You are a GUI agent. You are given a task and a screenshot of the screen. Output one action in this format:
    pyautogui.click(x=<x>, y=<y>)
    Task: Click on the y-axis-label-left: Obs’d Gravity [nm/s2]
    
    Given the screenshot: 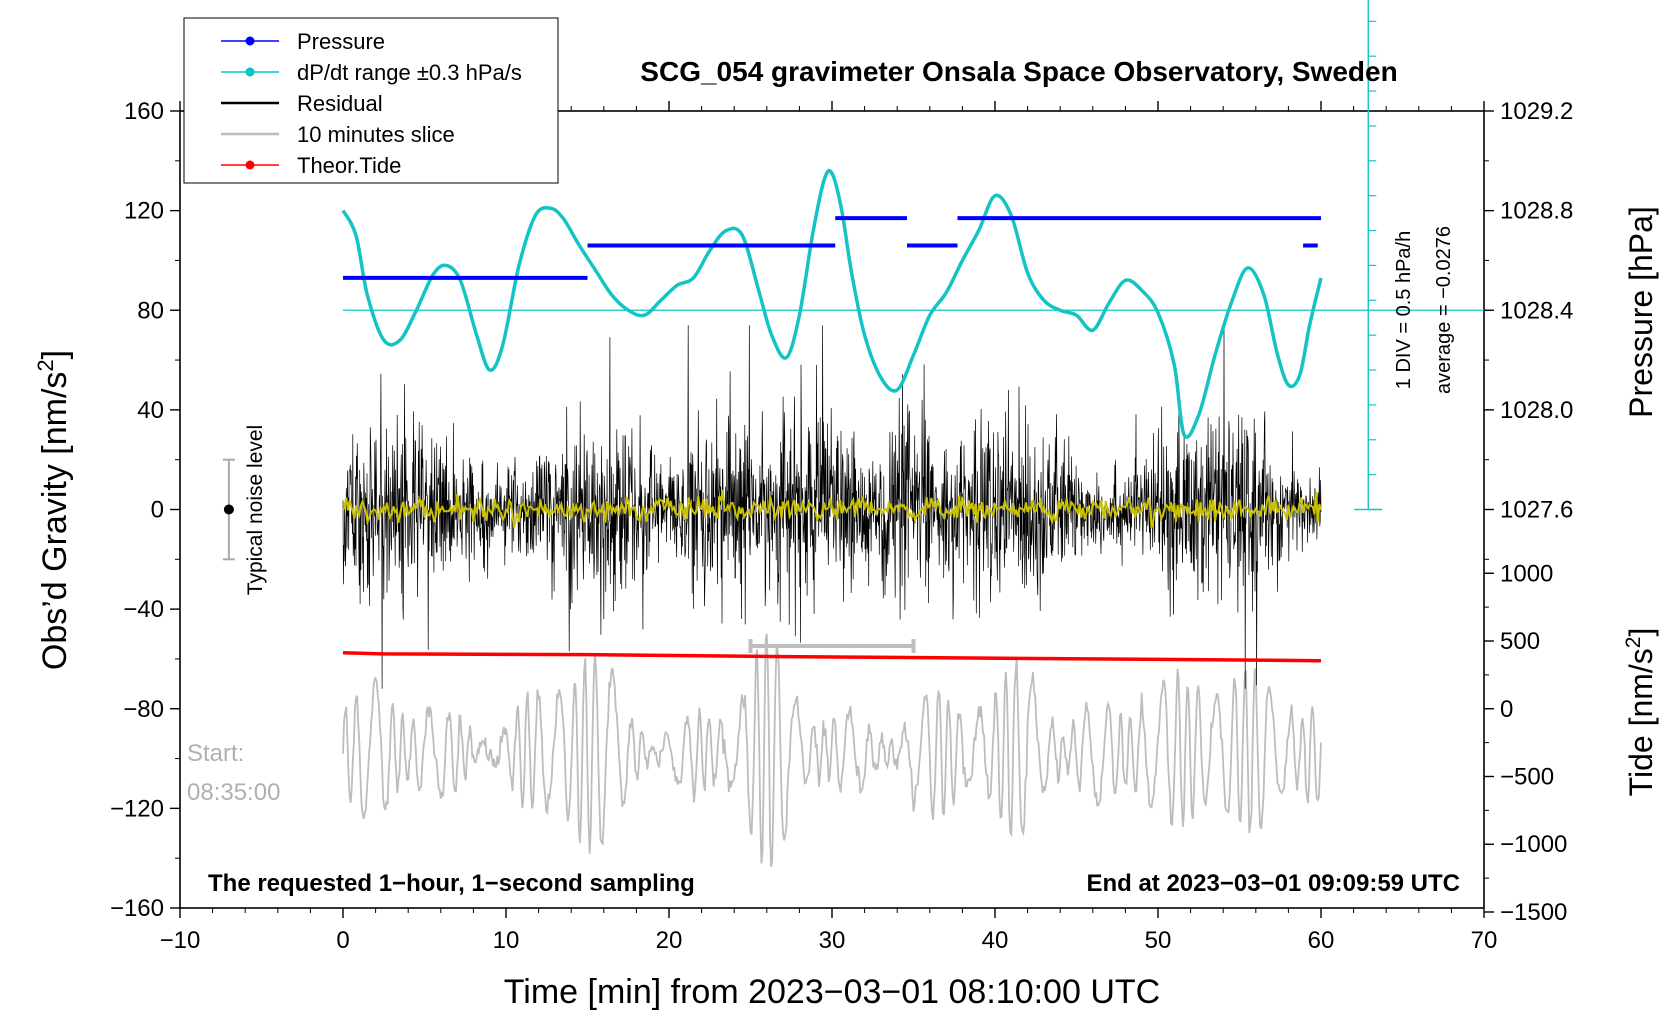 What is the action you would take?
    pyautogui.click(x=53, y=510)
    